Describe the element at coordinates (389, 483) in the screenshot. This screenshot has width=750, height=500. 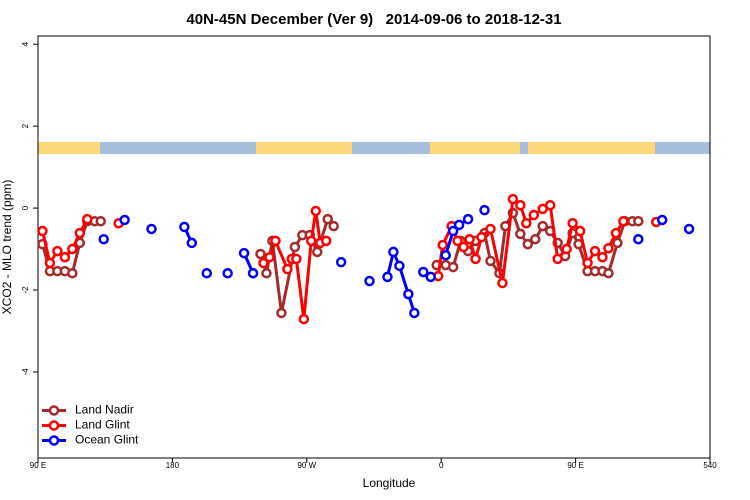
I see `x-axis-label: Longitude` at that location.